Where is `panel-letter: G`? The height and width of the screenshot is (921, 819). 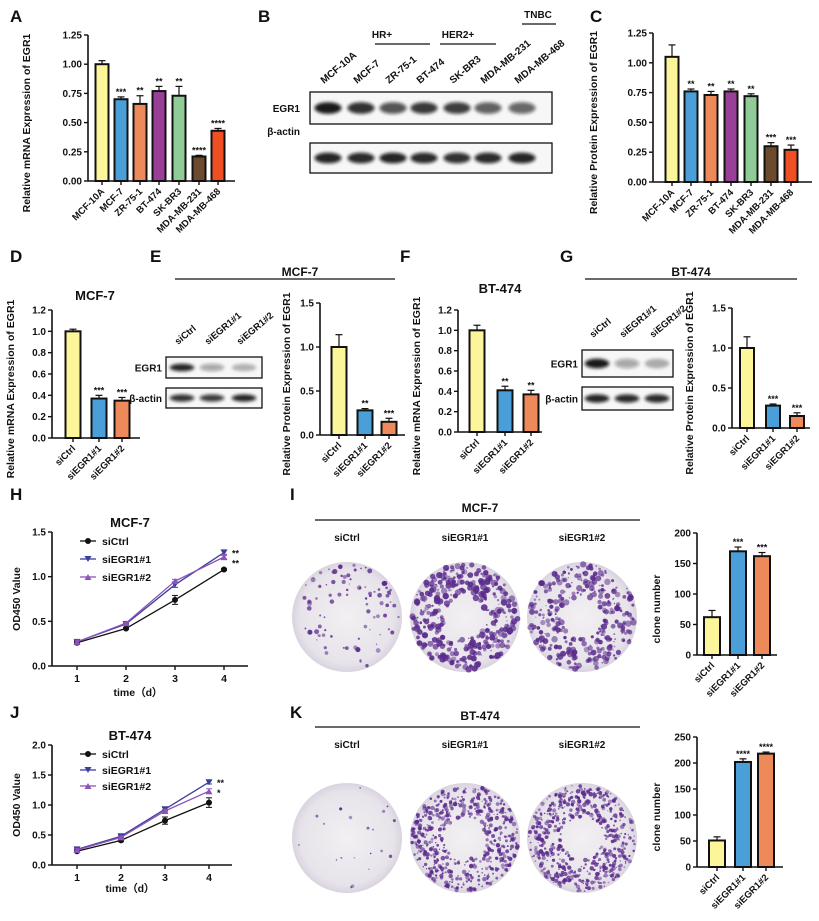
panel-letter: G is located at coordinates (566, 256).